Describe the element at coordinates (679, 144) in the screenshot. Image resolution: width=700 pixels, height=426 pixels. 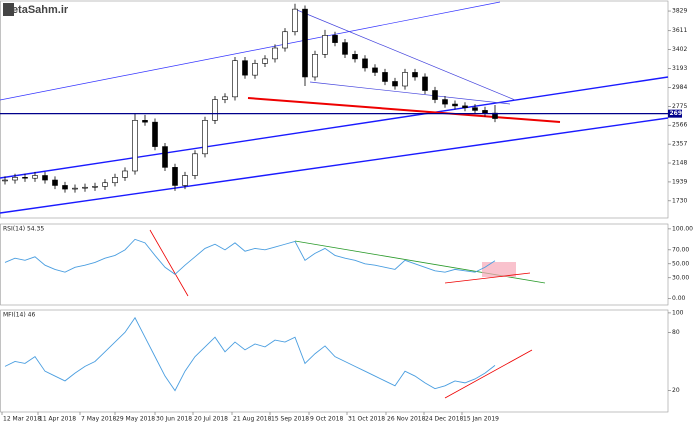
I see `y-tick-label: 2357` at that location.